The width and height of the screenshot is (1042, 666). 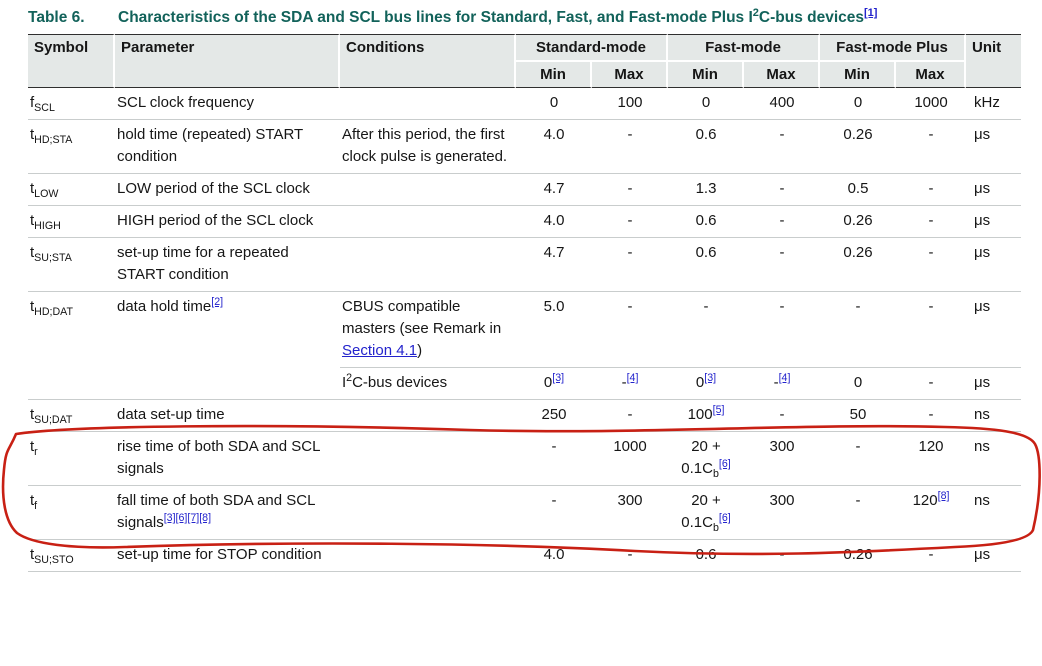 What do you see at coordinates (858, 555) in the screenshot?
I see `cell-value: 0.26` at bounding box center [858, 555].